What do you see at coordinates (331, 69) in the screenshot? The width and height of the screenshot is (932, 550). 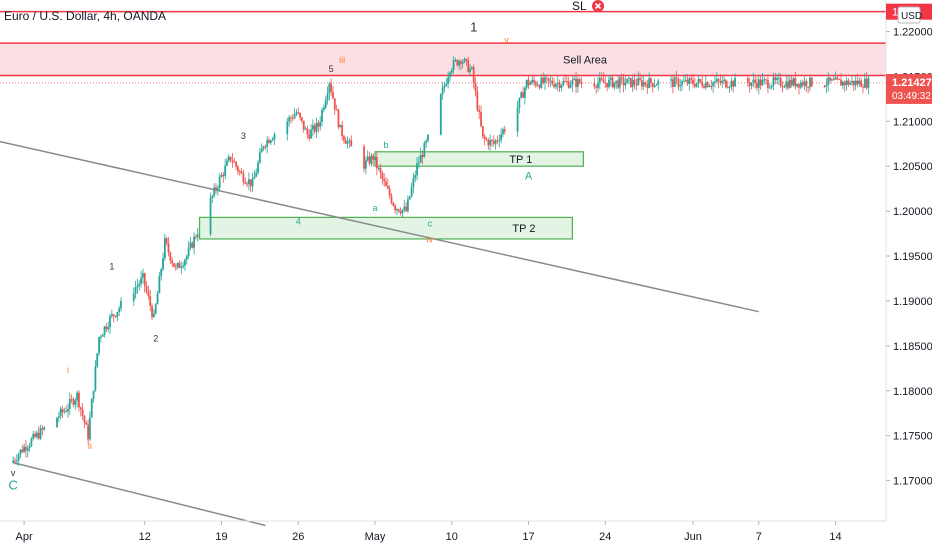 I see `wave-label: 5` at bounding box center [331, 69].